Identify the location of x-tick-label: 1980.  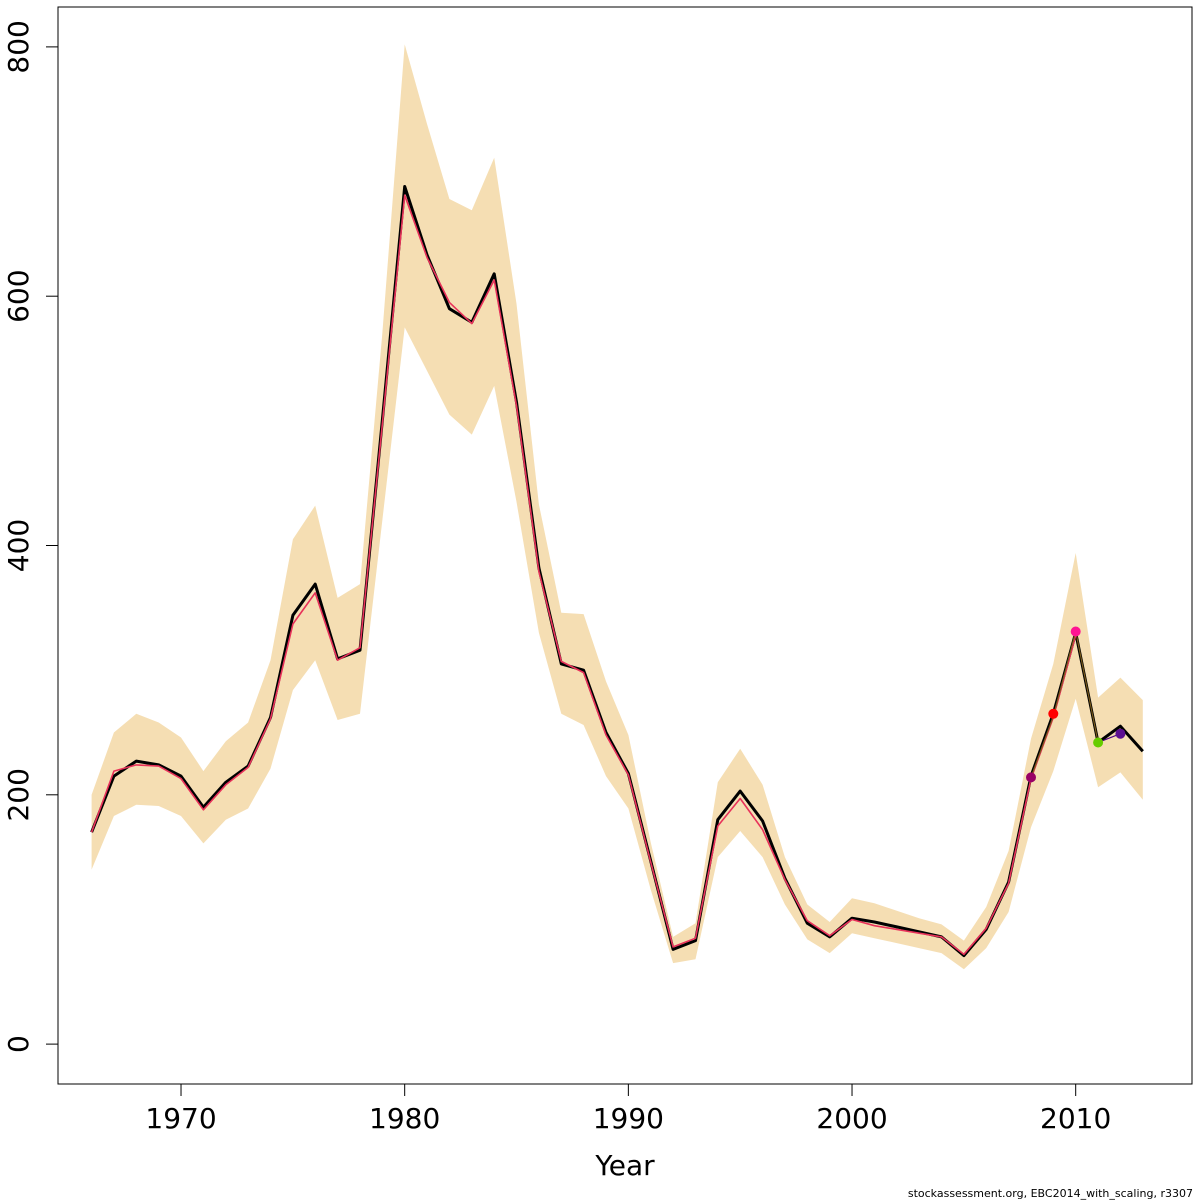
(404, 1118).